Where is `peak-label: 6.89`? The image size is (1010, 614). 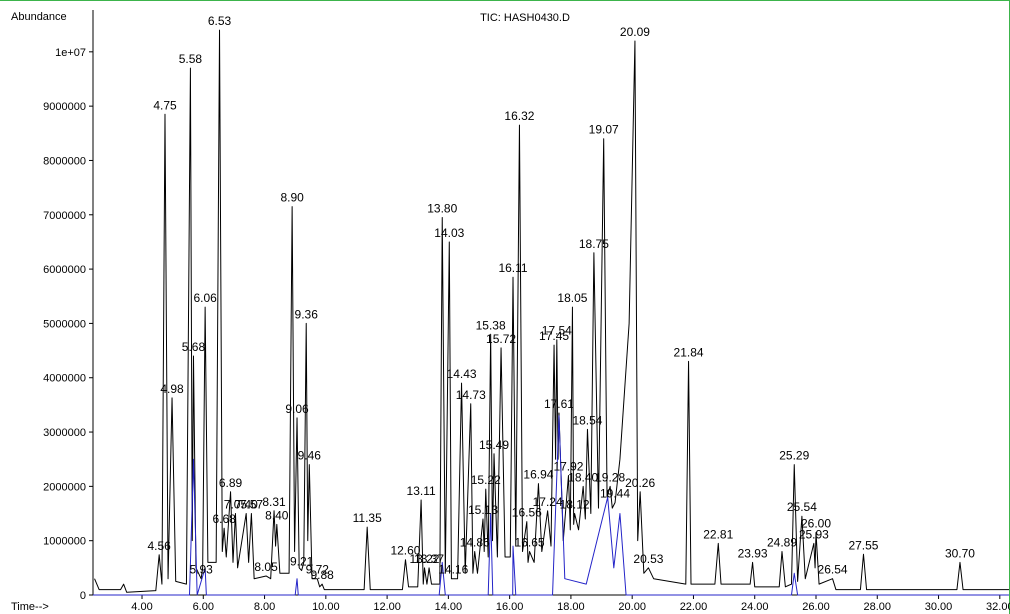 peak-label: 6.89 is located at coordinates (231, 483).